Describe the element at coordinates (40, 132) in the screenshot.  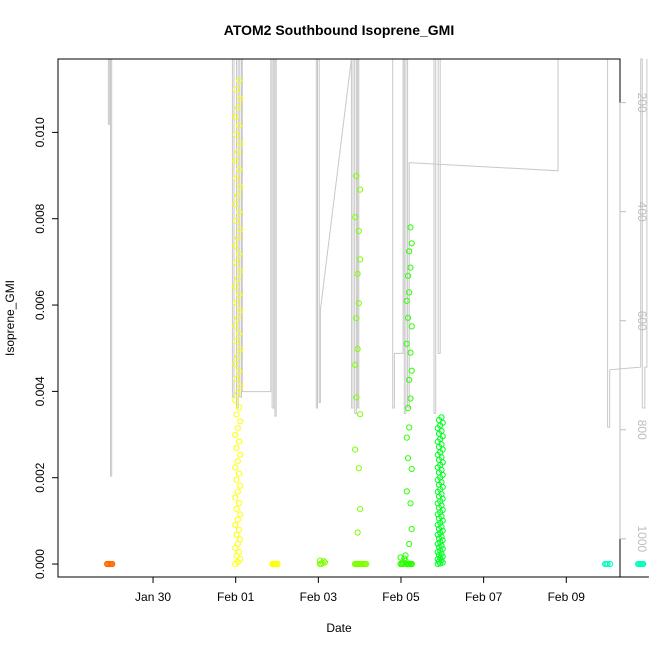
I see `y-tick-label: 0.010` at that location.